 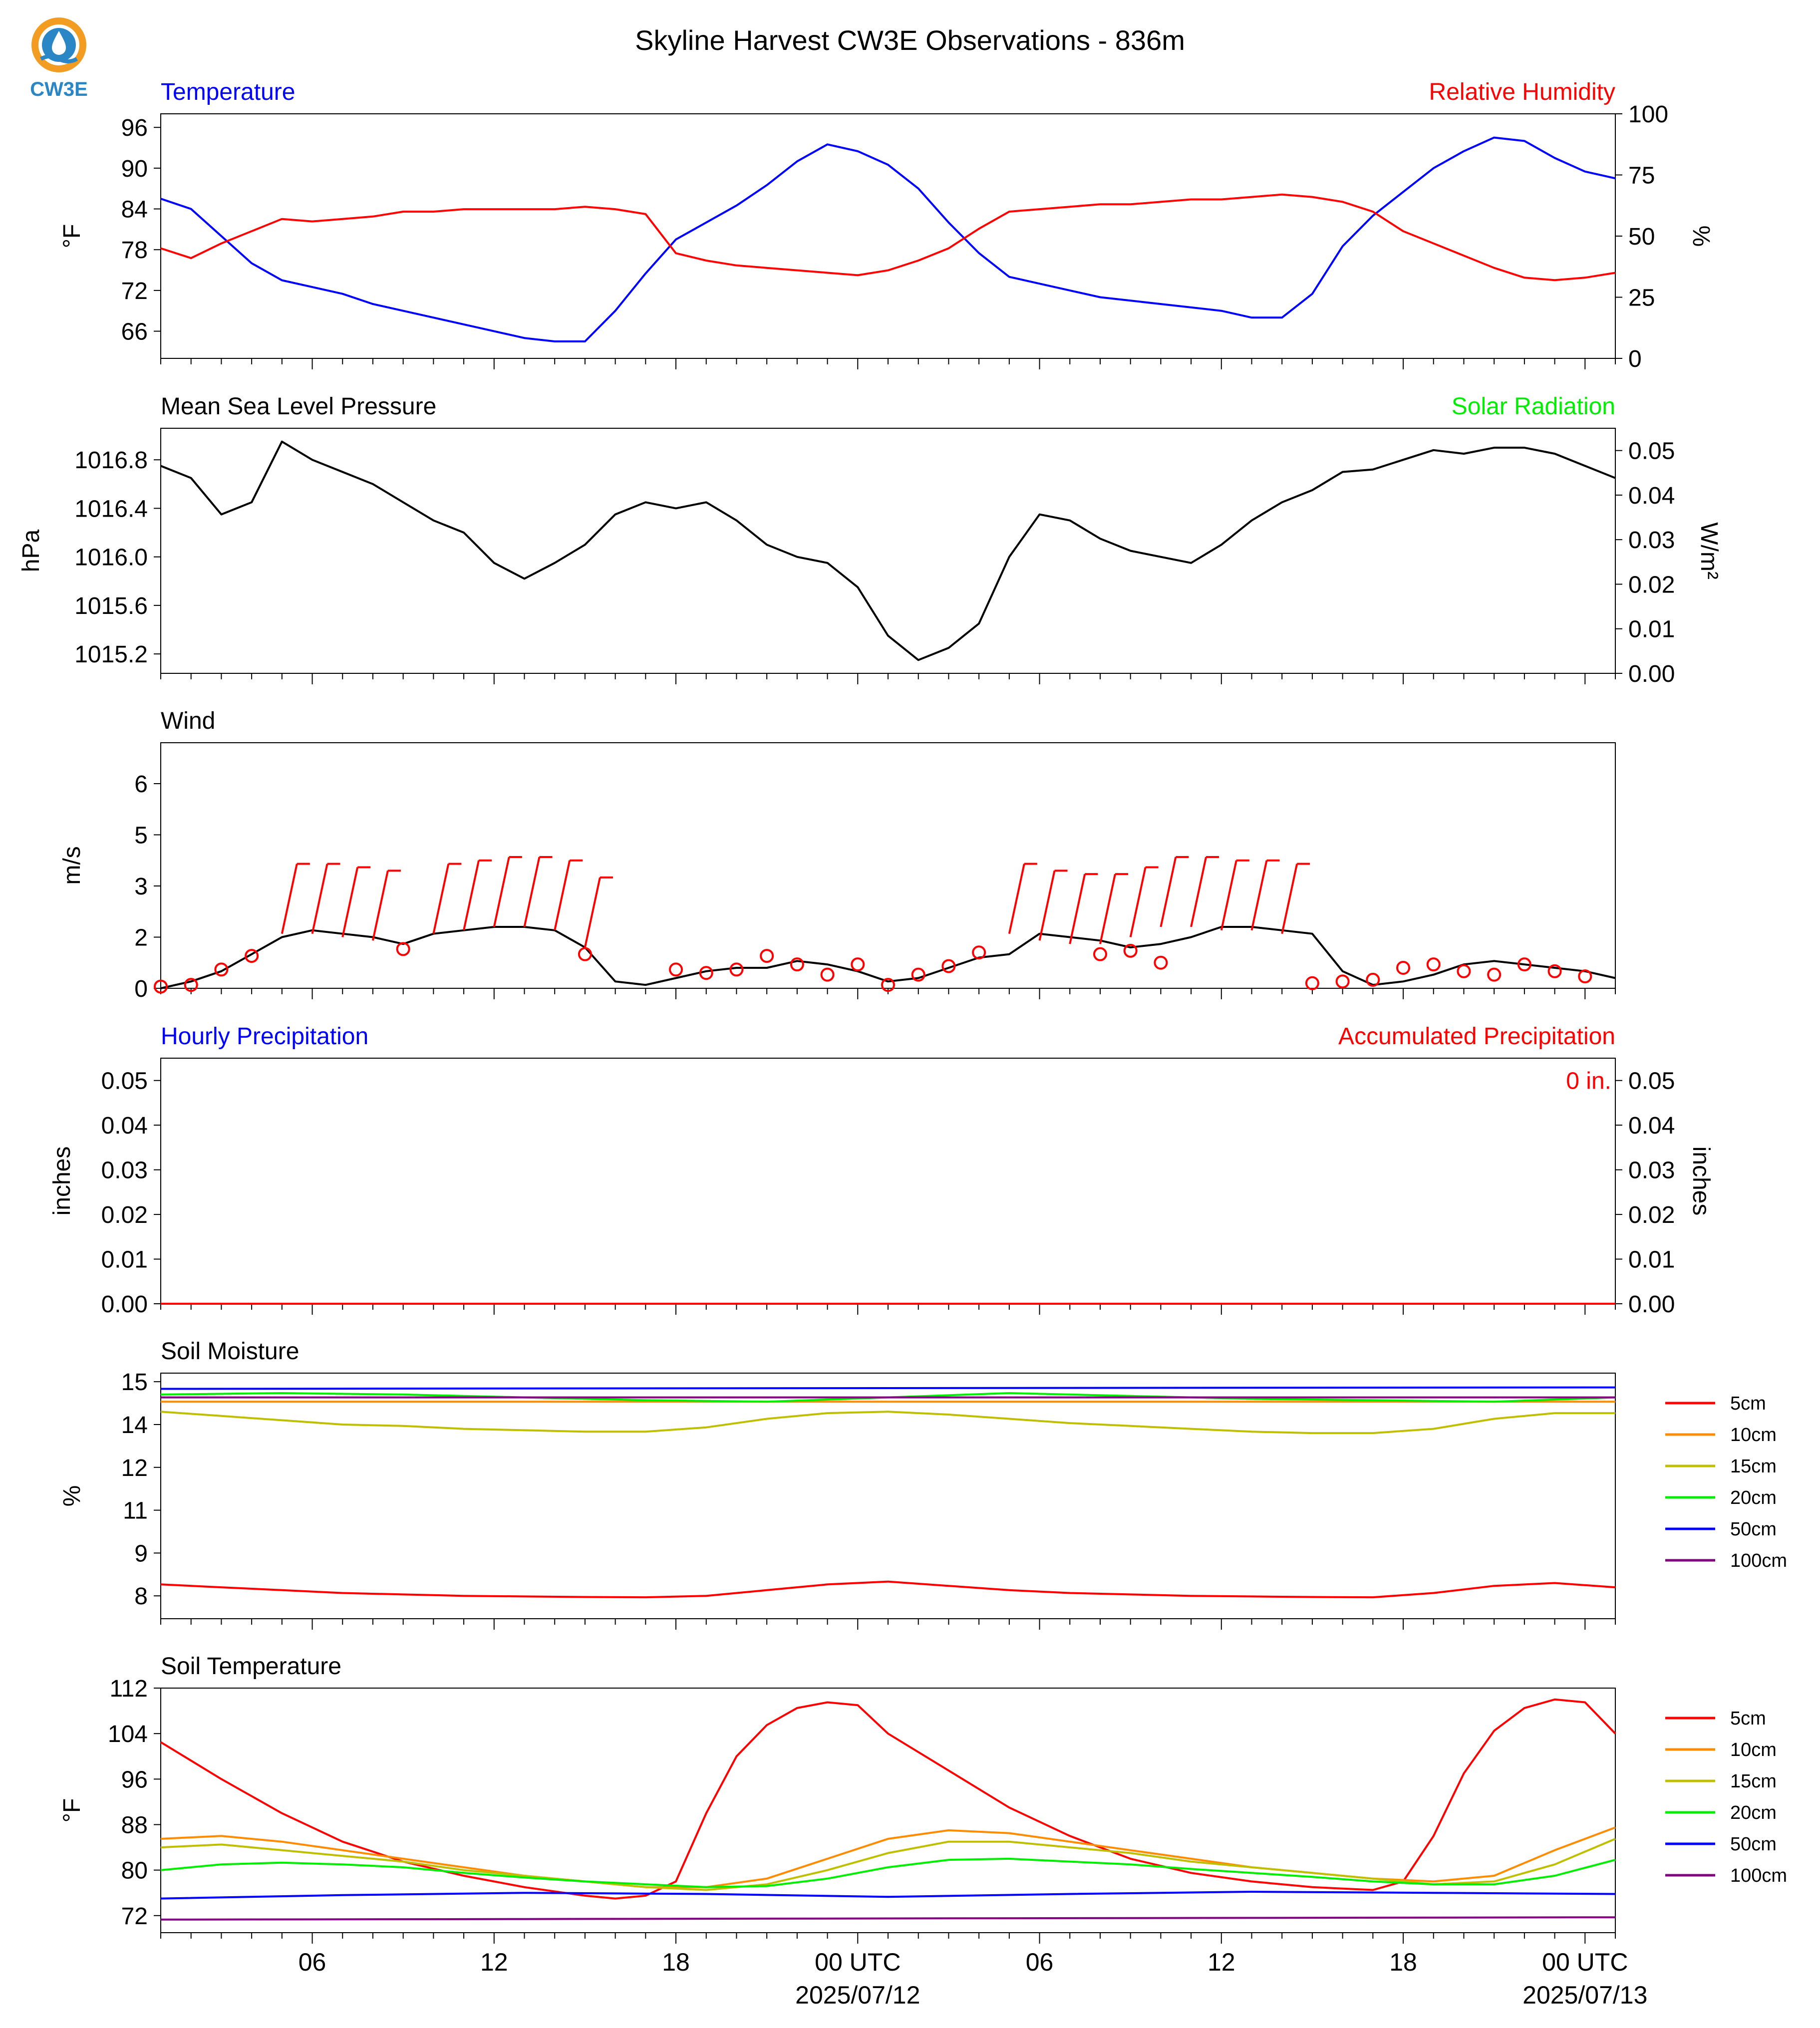 I want to click on series-relative-humidity, so click(x=888, y=237).